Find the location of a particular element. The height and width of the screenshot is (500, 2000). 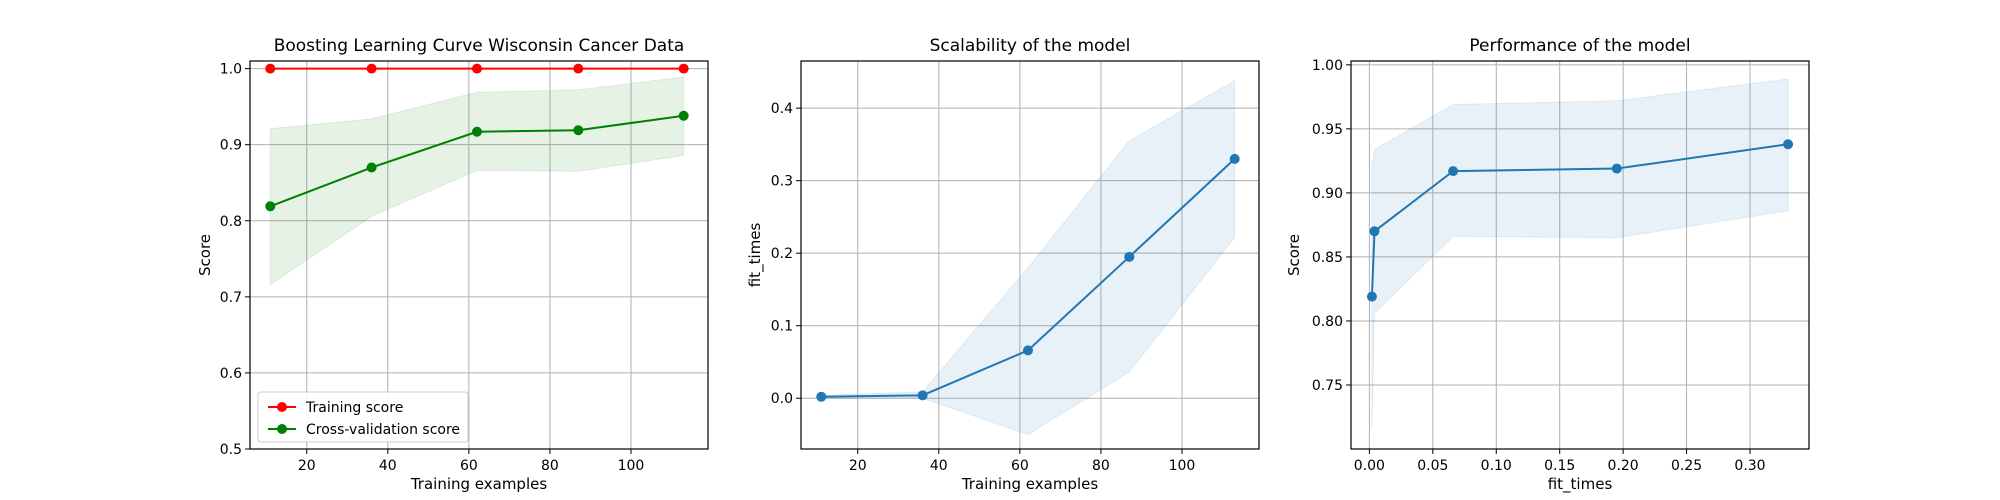

x-axis-label: fit_times is located at coordinates (1580, 484).